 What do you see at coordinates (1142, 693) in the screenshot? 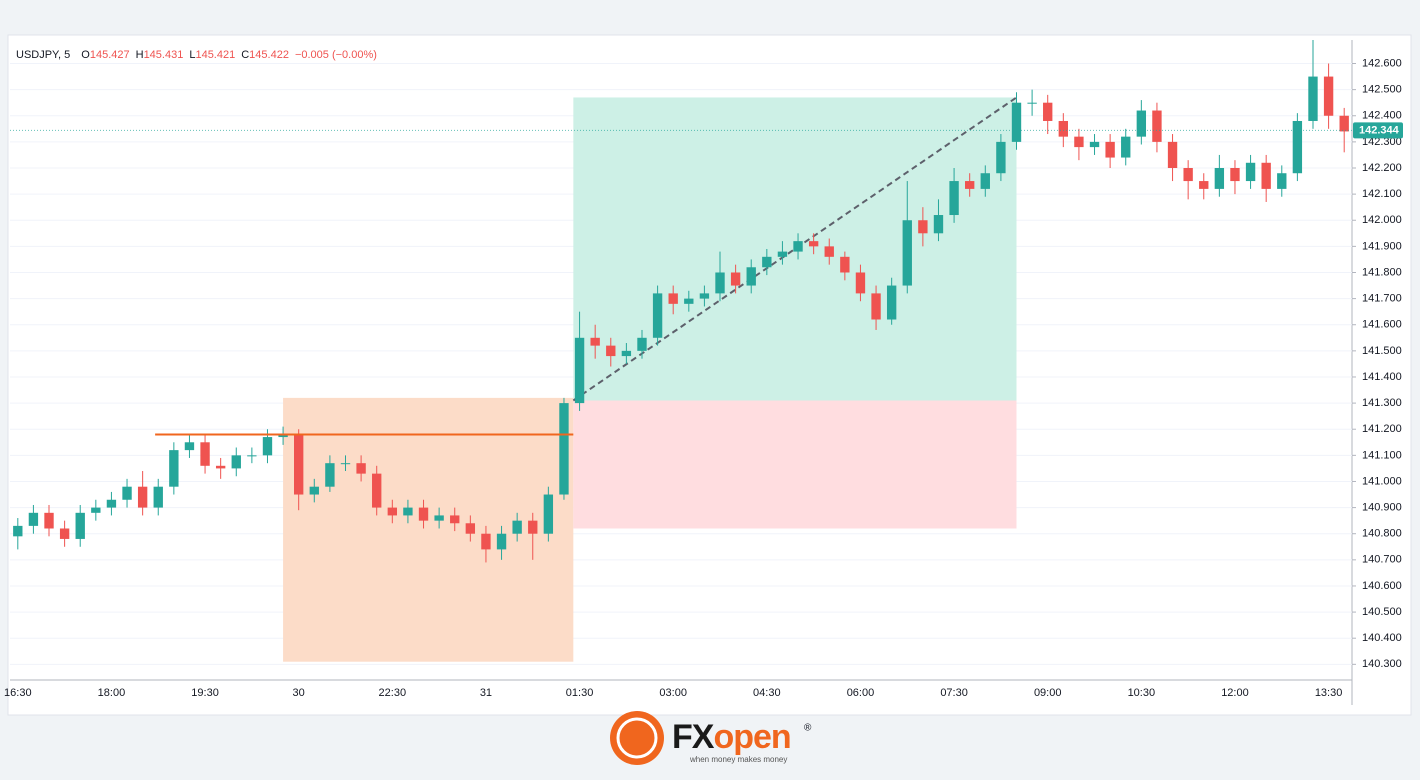
I see `x-tick-label: 10:30` at bounding box center [1142, 693].